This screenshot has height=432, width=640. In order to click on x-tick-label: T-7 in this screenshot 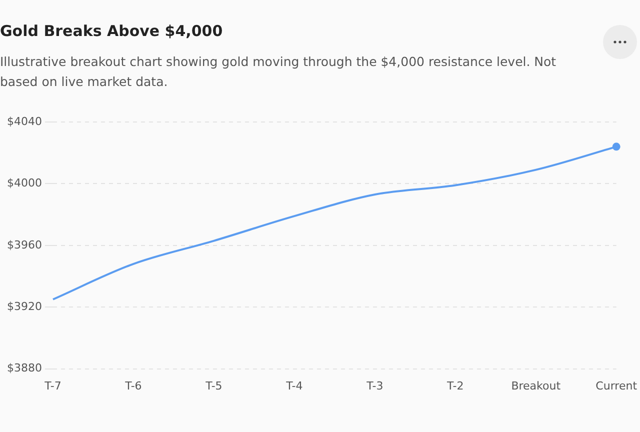, I will do `click(53, 385)`.